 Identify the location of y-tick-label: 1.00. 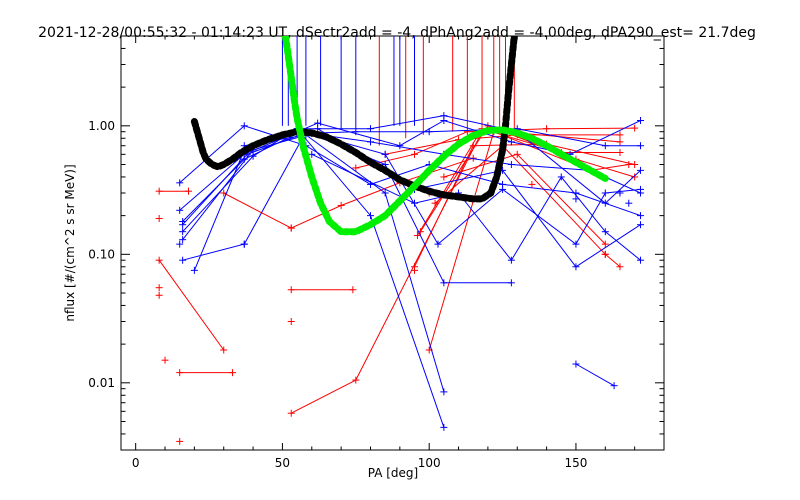
(101, 126).